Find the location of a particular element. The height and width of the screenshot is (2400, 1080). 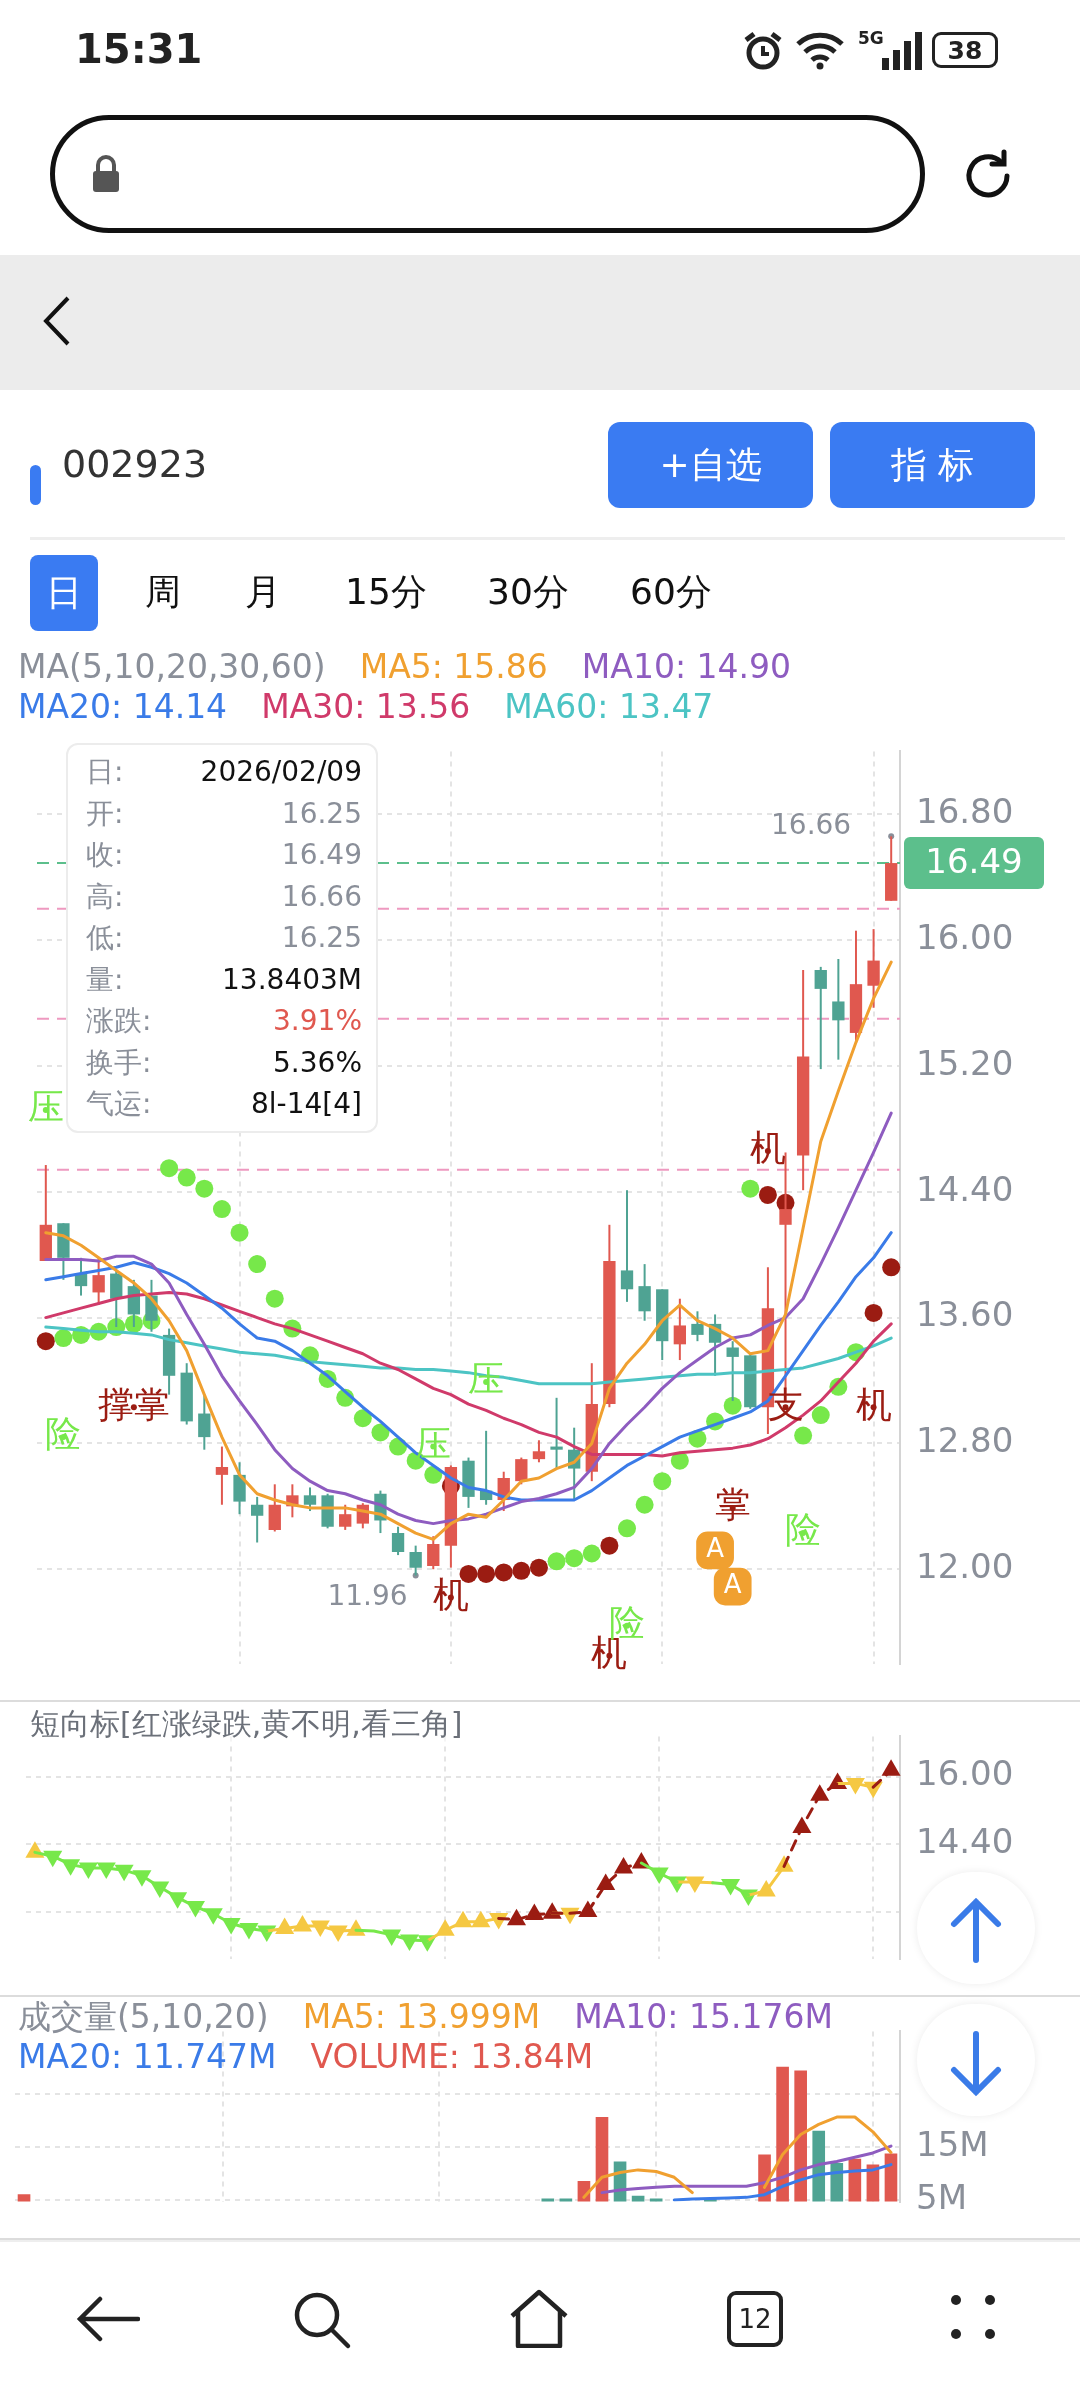

ref-line-label: 16.49 is located at coordinates (974, 860).